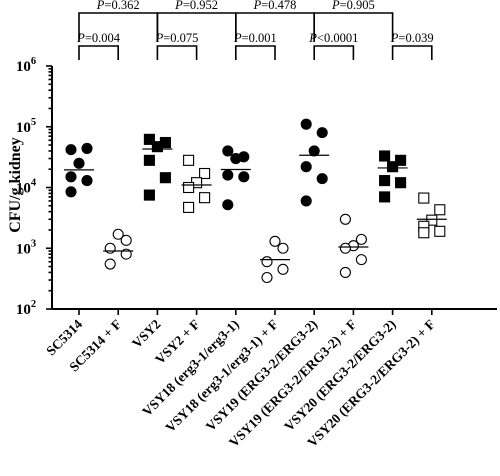  I want to click on x-tick-label: VSY2, so click(146, 333).